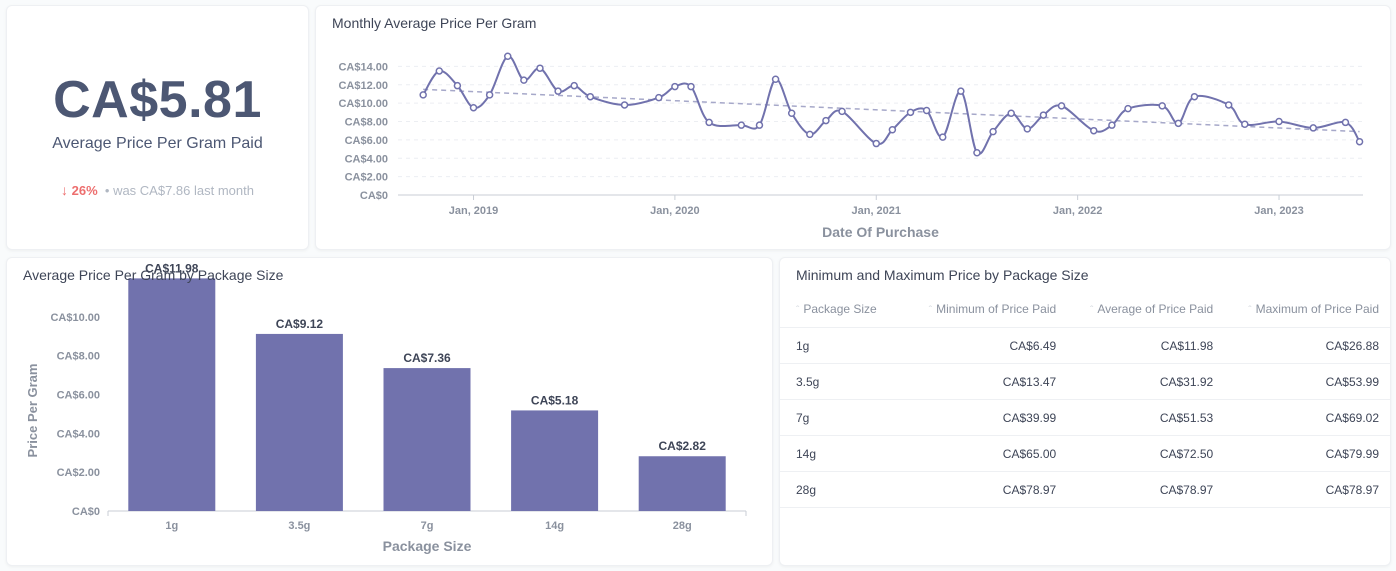  What do you see at coordinates (474, 211) in the screenshot?
I see `x-tick-label: Jan, 2019` at bounding box center [474, 211].